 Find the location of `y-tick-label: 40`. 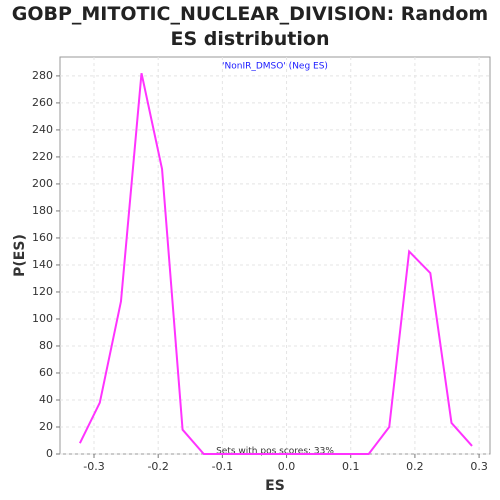

y-tick-label: 40 is located at coordinates (46, 399).